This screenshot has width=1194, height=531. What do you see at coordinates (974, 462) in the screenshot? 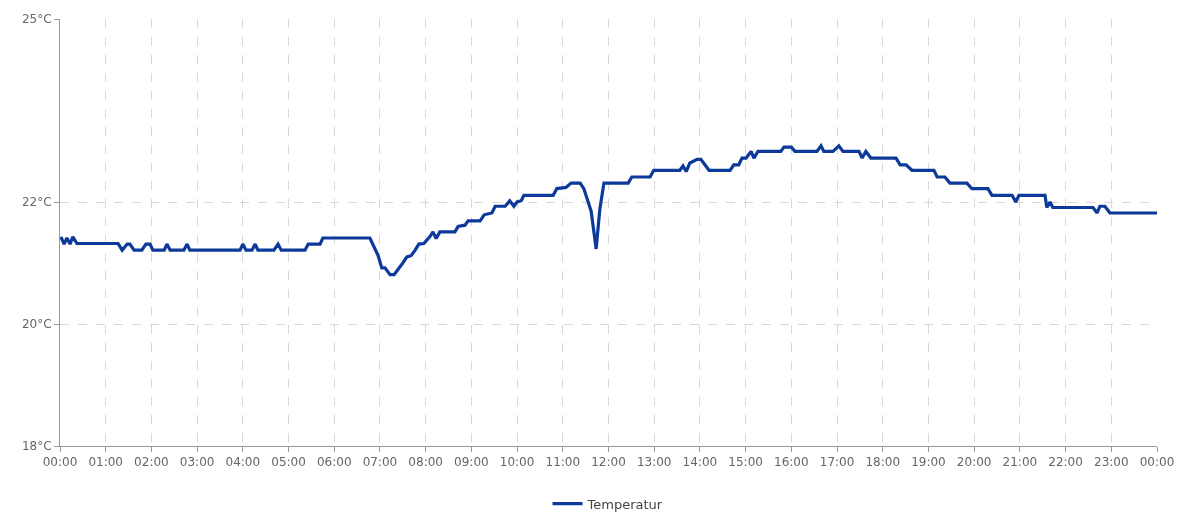
I see `x-tick-label: 20:00` at bounding box center [974, 462].